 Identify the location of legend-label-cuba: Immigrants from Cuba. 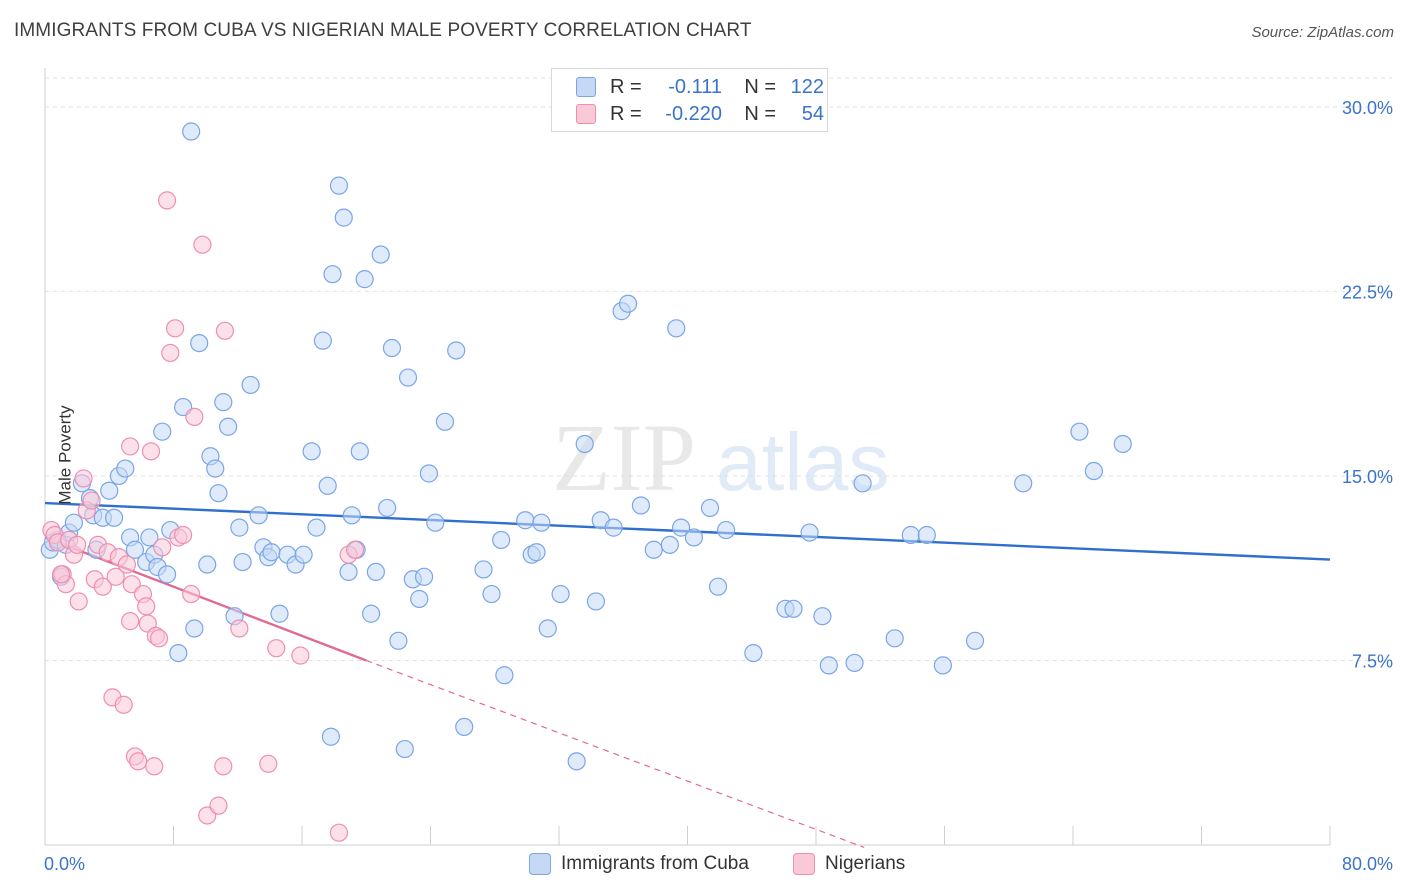
(655, 863).